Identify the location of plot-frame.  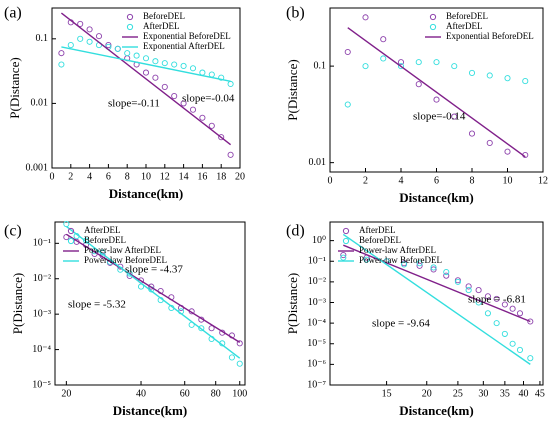
(150, 303).